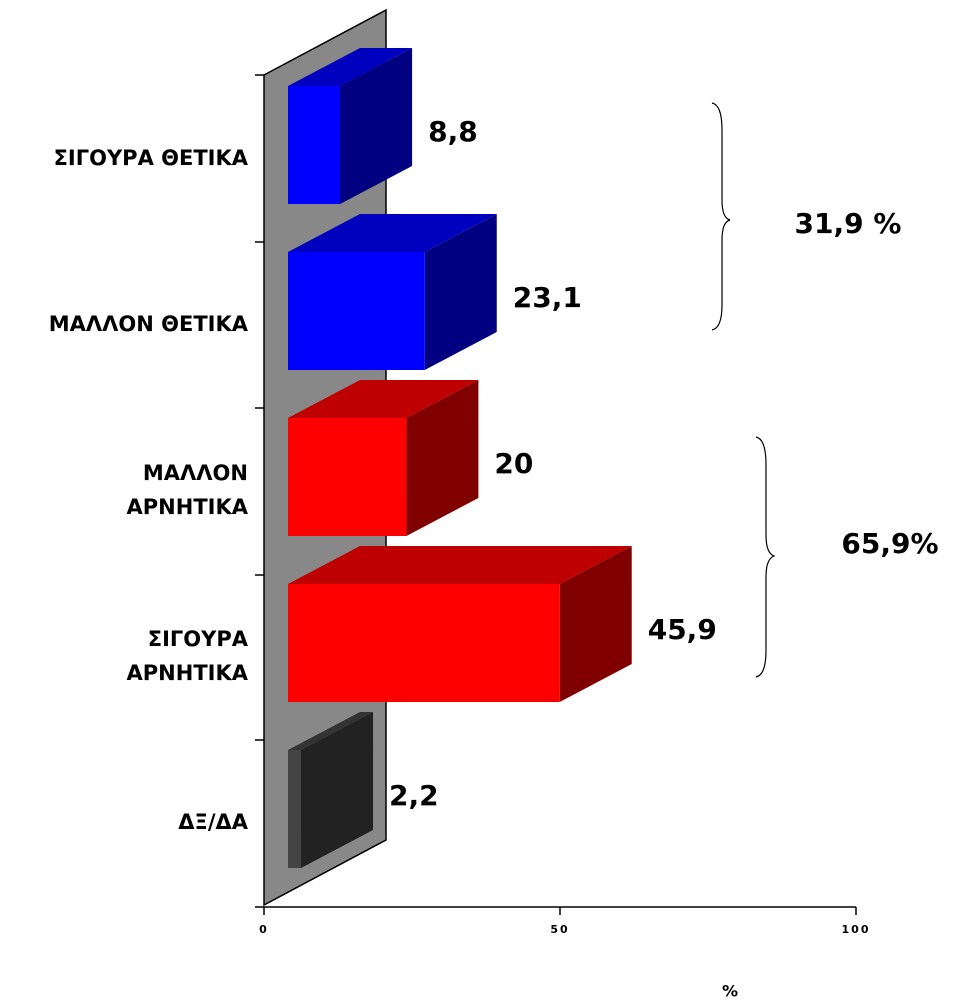  What do you see at coordinates (453, 131) in the screenshot?
I see `data-label: 8,8` at bounding box center [453, 131].